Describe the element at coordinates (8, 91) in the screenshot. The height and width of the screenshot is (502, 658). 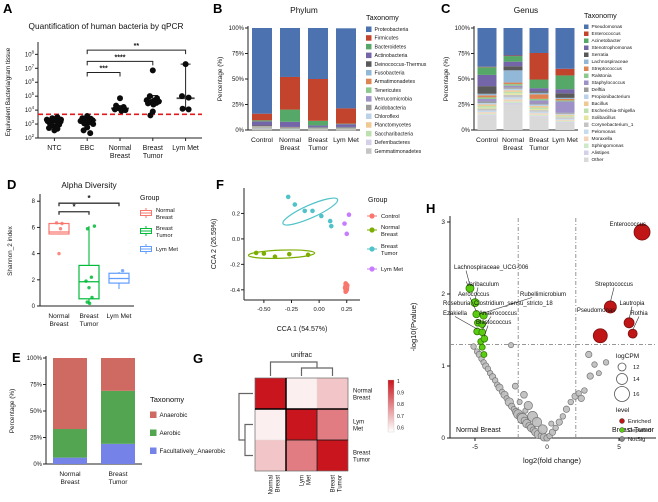
I see `svg-text:Equivalent Bacteria/gram tissu: Equivalent Bacteria/gram tissue` at that location.